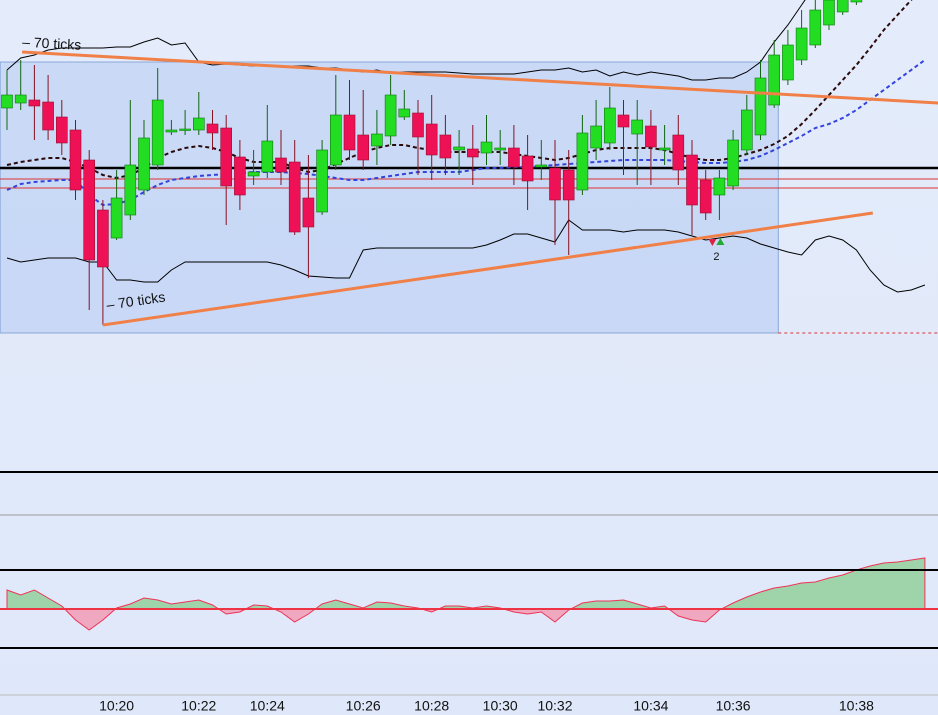 This screenshot has width=938, height=715. What do you see at coordinates (198, 706) in the screenshot?
I see `x-tick-label: 10:22` at bounding box center [198, 706].